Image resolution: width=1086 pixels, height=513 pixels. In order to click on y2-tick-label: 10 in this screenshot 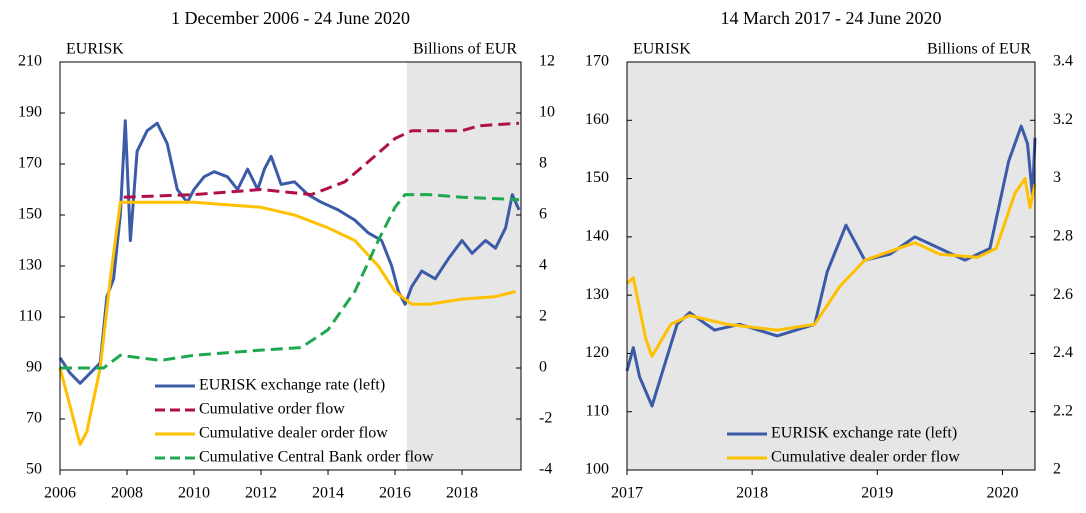, I will do `click(547, 112)`.